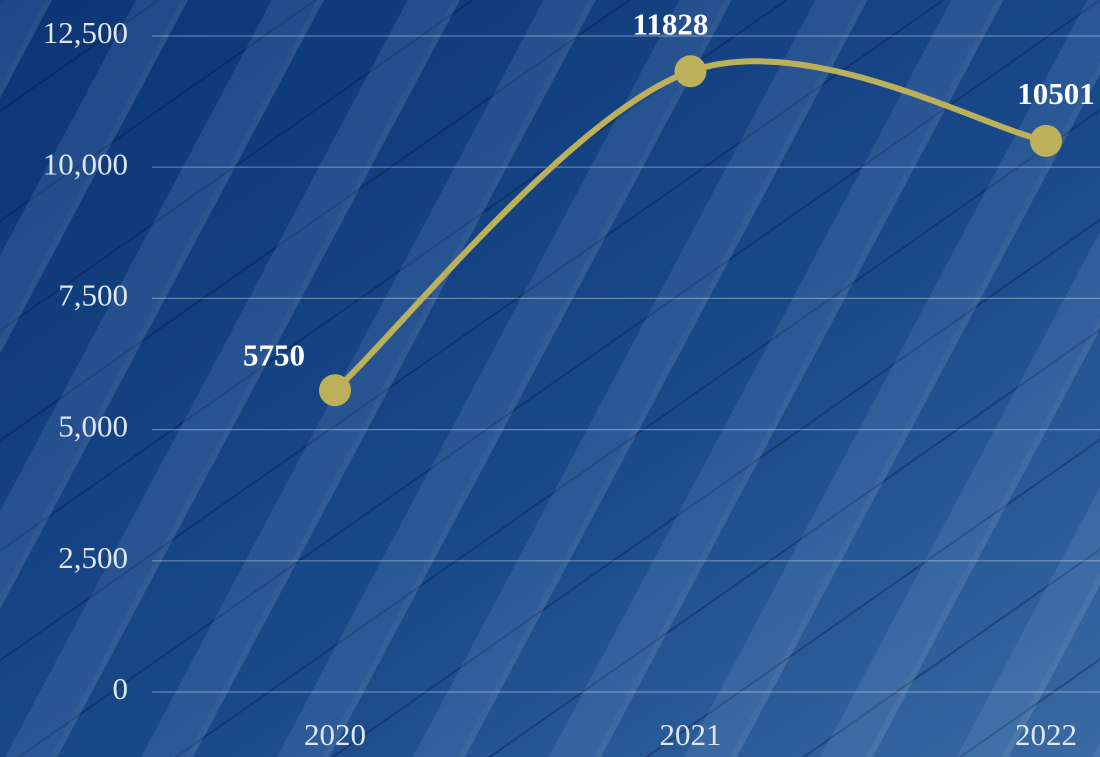  What do you see at coordinates (671, 23) in the screenshot?
I see `data-label: 11828` at bounding box center [671, 23].